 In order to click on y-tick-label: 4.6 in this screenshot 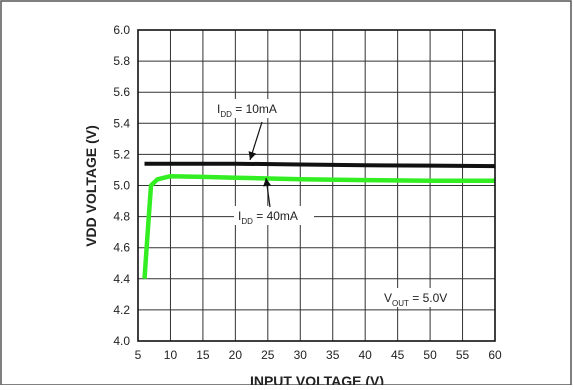, I will do `click(121, 248)`.